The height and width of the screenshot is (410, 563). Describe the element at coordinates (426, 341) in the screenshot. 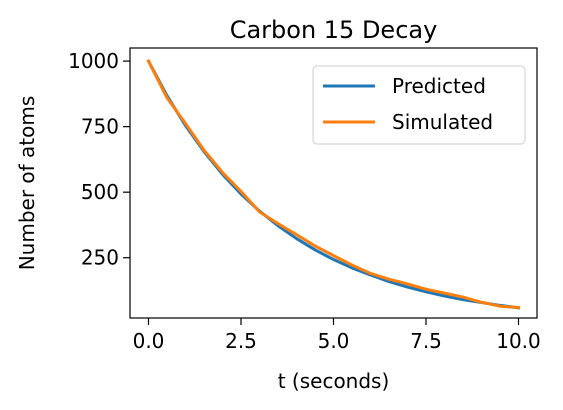

I see `x-tick-label: 7.5` at that location.